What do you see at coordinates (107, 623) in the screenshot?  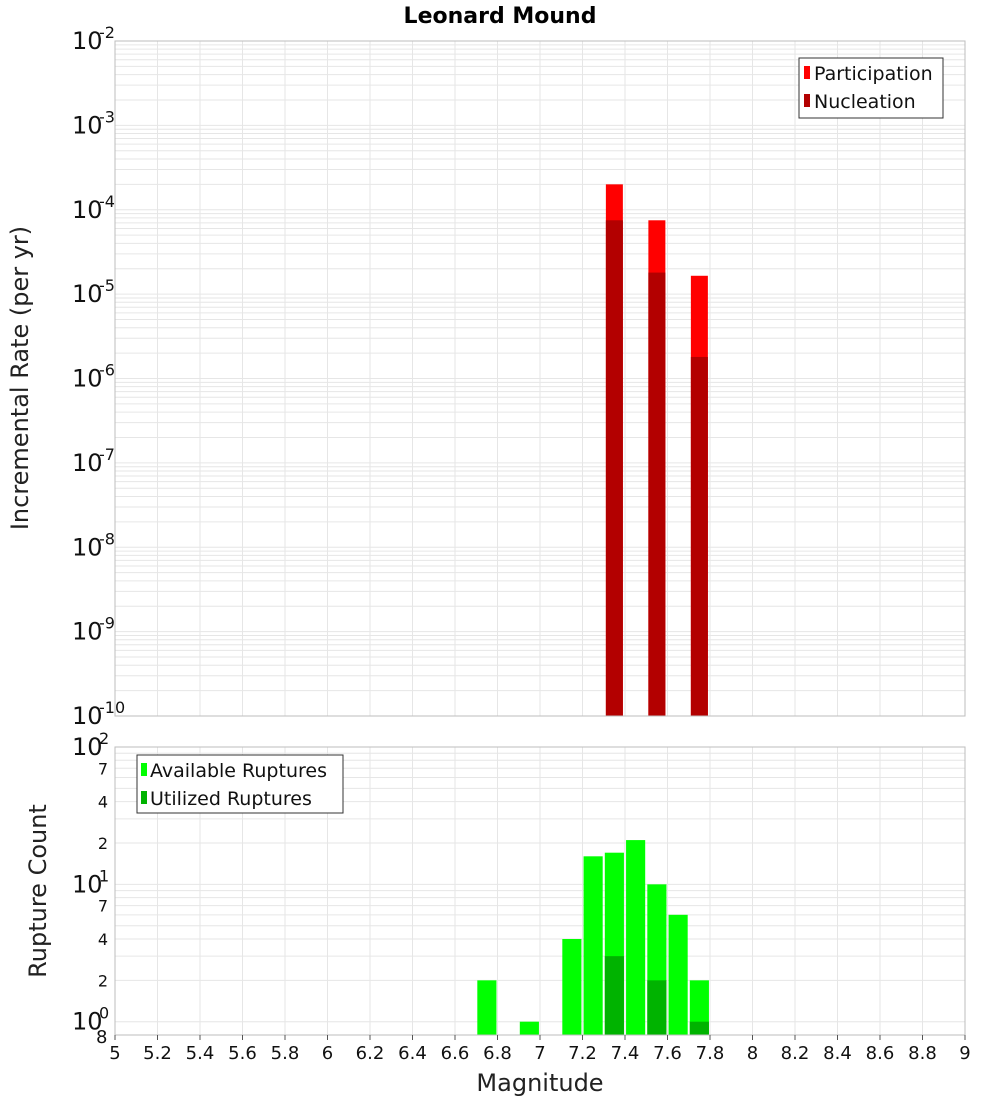 I see `top-y-tick-exponent: -9` at bounding box center [107, 623].